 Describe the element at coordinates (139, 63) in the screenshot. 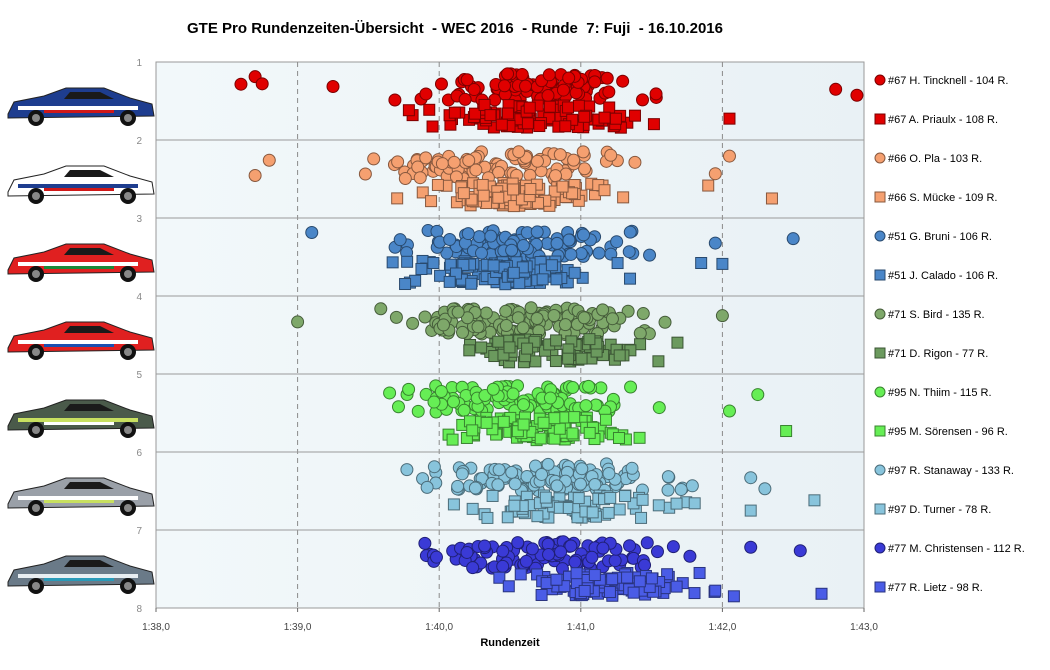

I see `y-tick-label: 1` at that location.